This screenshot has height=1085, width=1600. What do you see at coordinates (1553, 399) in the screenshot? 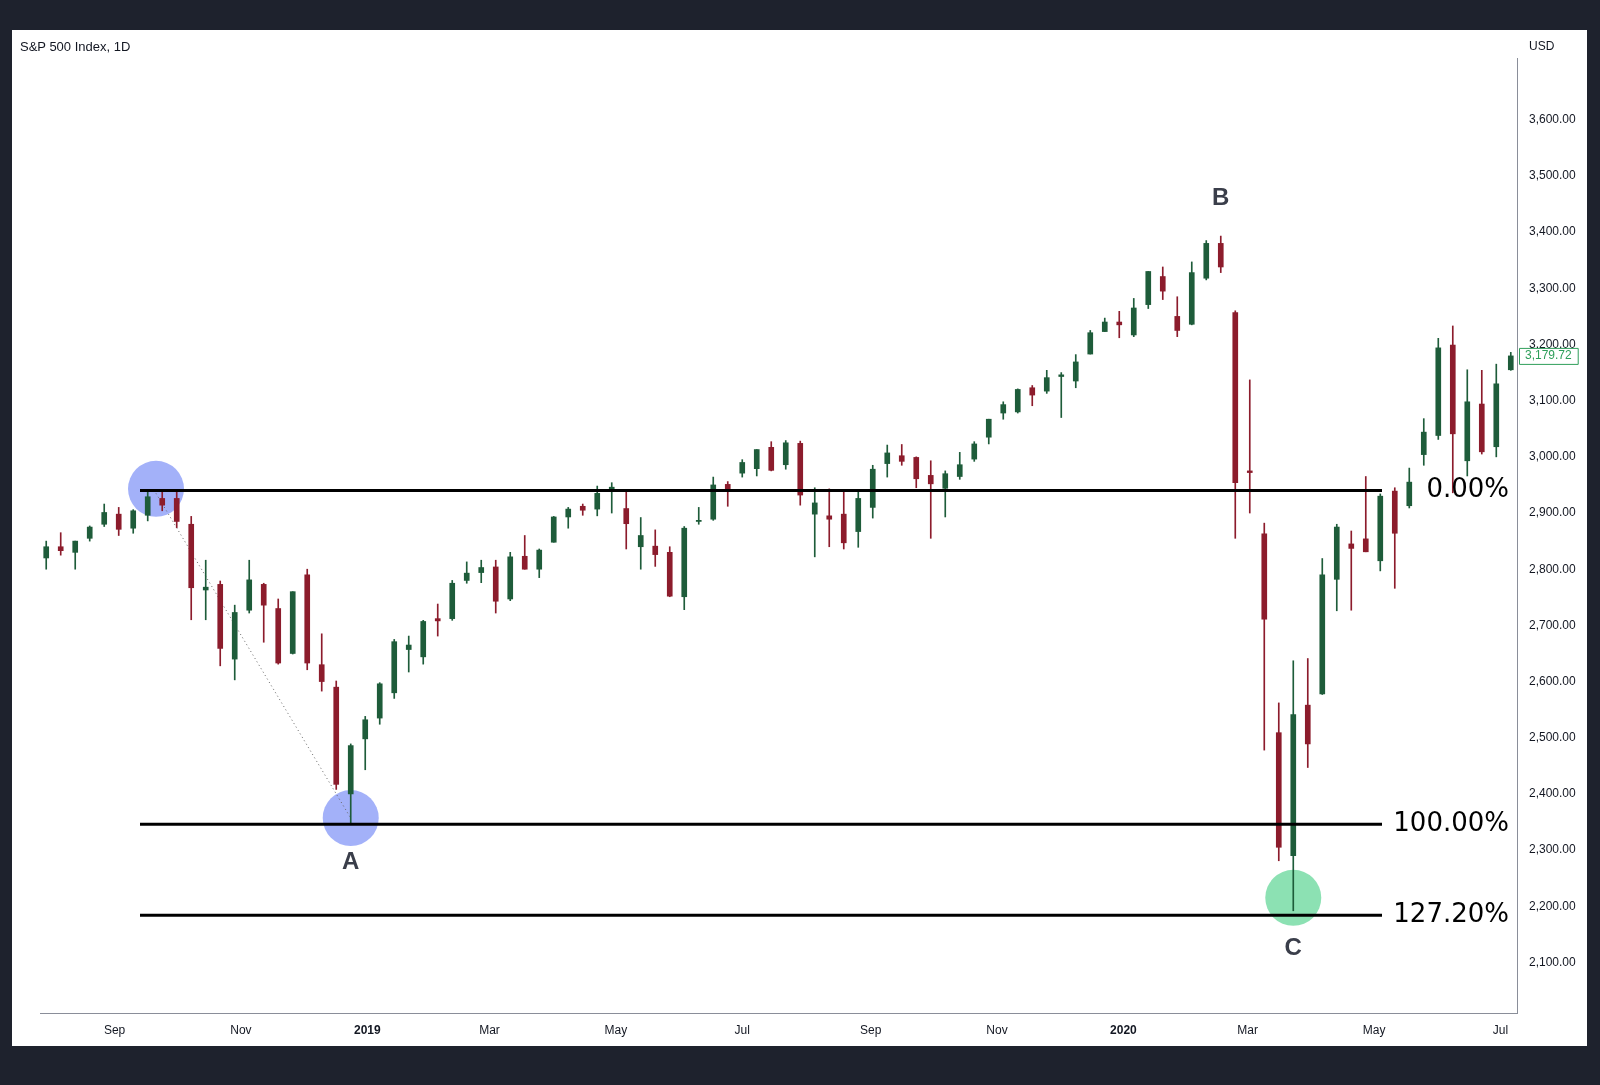
I see `y-tick-label: 3,100.00` at bounding box center [1553, 399].